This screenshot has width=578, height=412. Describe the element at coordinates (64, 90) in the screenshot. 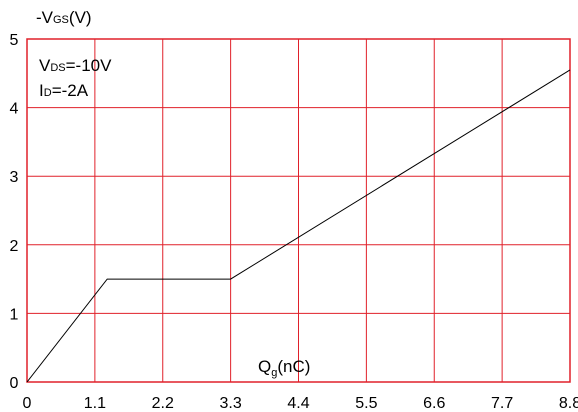

I see `id-annotation: ID=-2A` at that location.